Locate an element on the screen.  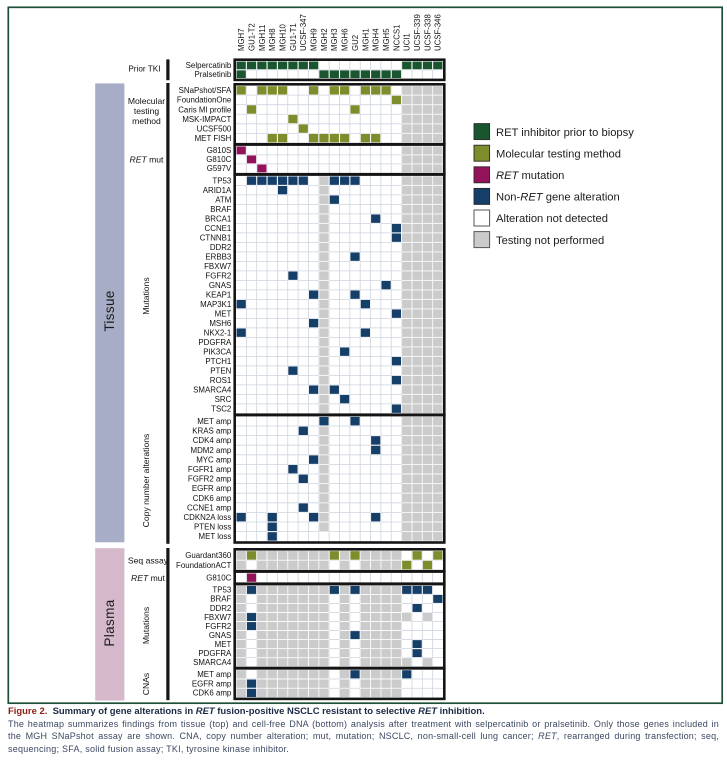
svg-text: CCNE1 is located at coordinates (218, 228).